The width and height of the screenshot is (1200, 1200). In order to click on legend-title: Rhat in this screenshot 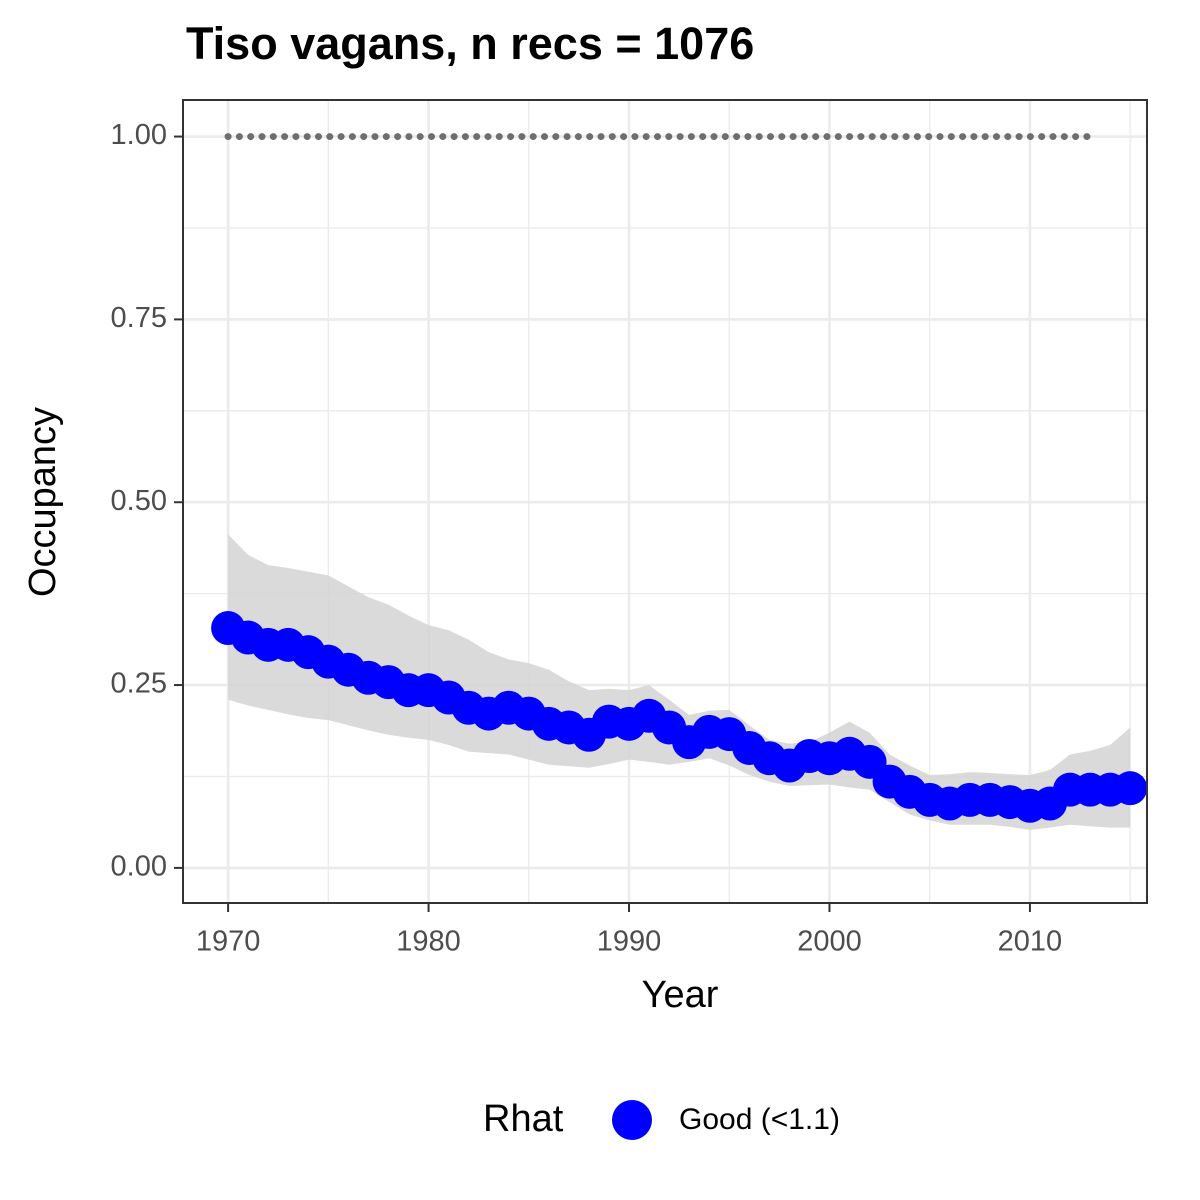, I will do `click(523, 1119)`.